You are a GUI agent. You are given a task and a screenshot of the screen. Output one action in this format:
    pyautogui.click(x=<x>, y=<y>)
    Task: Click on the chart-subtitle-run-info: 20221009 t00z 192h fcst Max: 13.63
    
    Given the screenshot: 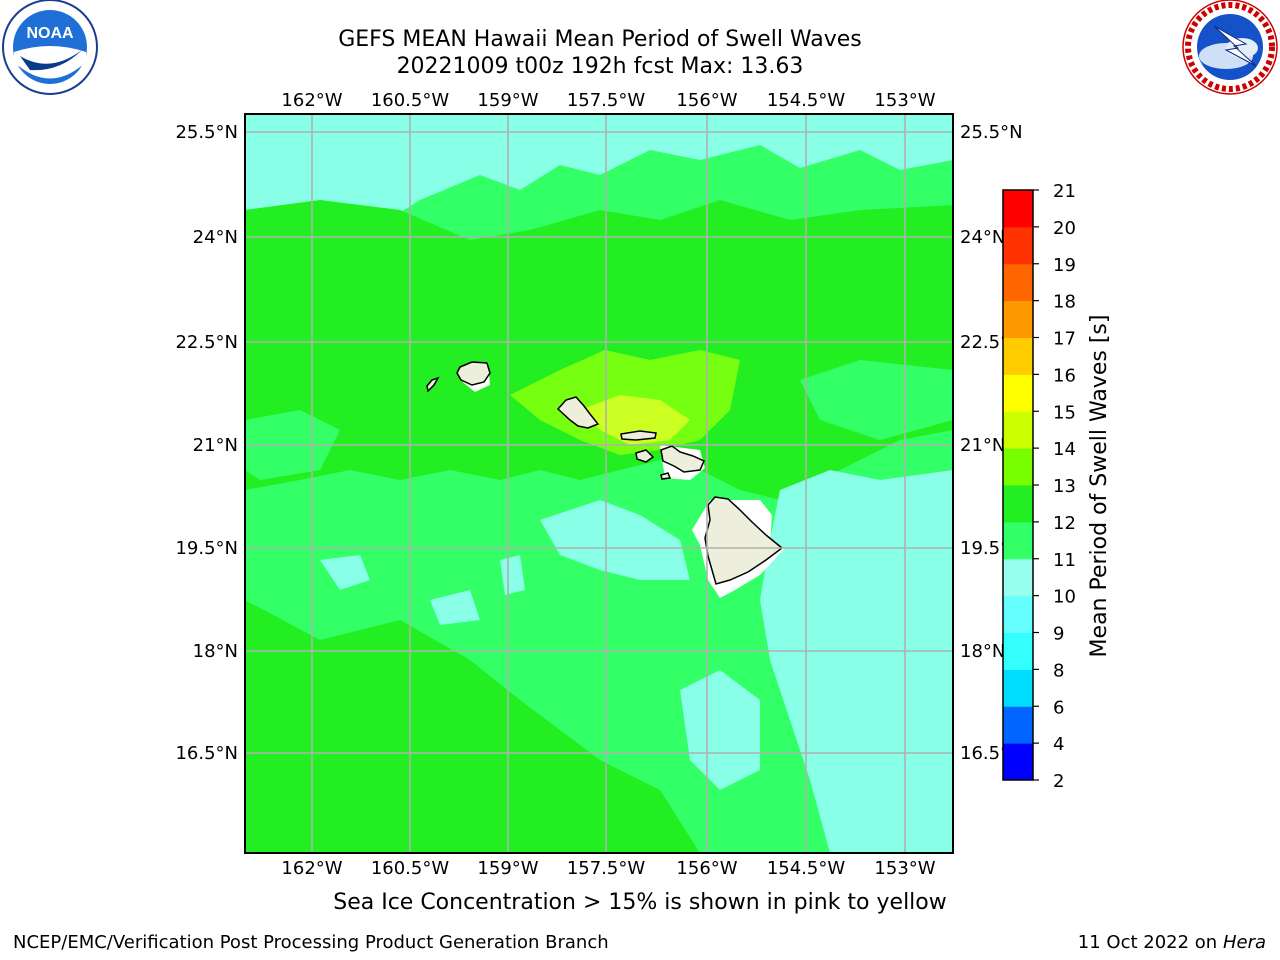 What is the action you would take?
    pyautogui.click(x=600, y=66)
    